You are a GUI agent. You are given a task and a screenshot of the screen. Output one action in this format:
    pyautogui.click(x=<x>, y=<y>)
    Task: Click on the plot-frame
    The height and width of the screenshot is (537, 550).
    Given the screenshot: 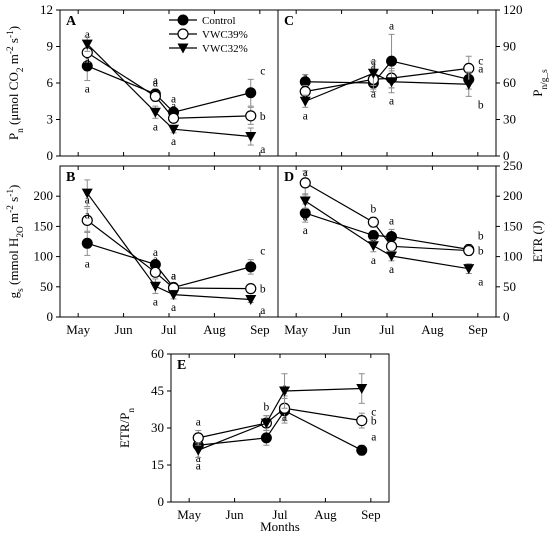 What is the action you would take?
    pyautogui.click(x=387, y=83)
    